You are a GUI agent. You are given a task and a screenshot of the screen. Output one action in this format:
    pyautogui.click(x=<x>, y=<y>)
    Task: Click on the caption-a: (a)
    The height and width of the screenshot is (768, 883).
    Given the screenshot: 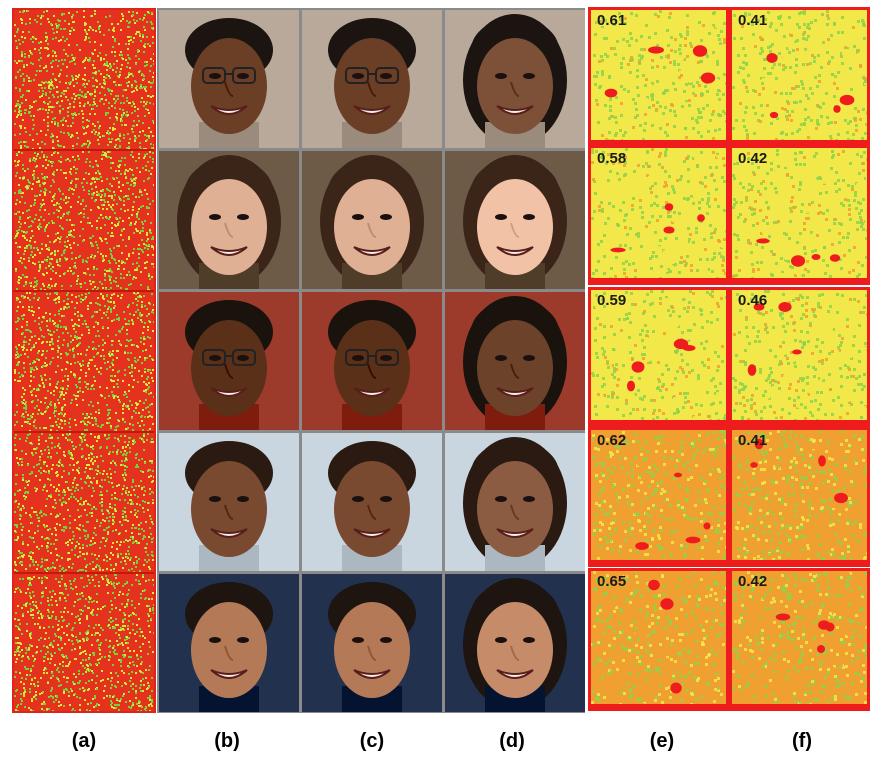 What is the action you would take?
    pyautogui.click(x=84, y=741)
    